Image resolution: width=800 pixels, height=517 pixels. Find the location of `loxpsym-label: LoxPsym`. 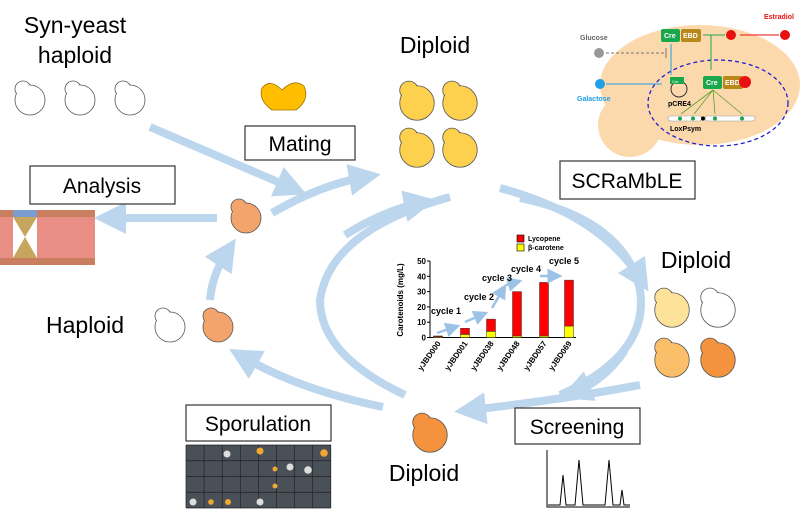

loxpsym-label: LoxPsym is located at coordinates (685, 129).